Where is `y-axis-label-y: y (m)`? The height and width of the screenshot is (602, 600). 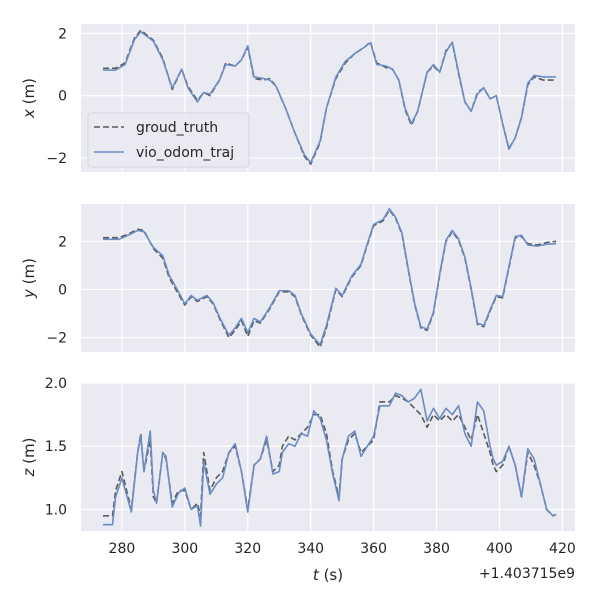
y-axis-label-y: y (m) is located at coordinates (29, 278).